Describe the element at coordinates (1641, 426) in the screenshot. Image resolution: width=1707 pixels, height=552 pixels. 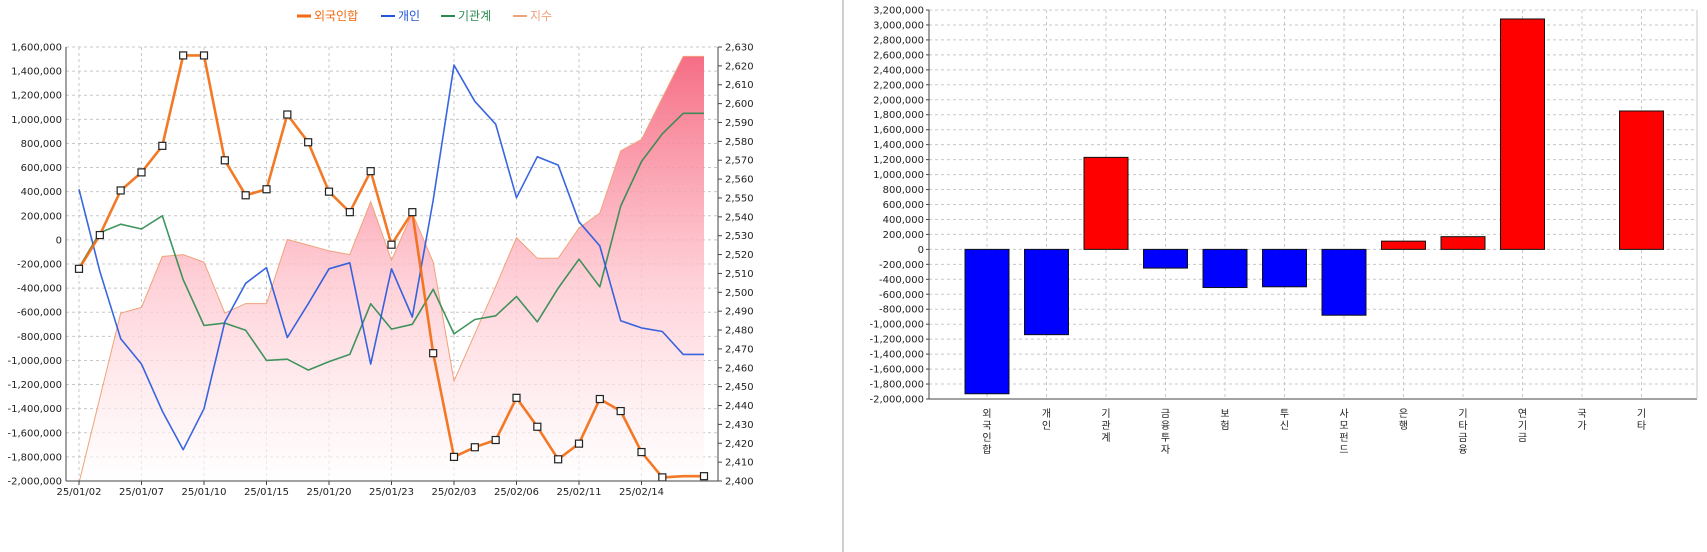
I see `category-label-char: 타` at that location.